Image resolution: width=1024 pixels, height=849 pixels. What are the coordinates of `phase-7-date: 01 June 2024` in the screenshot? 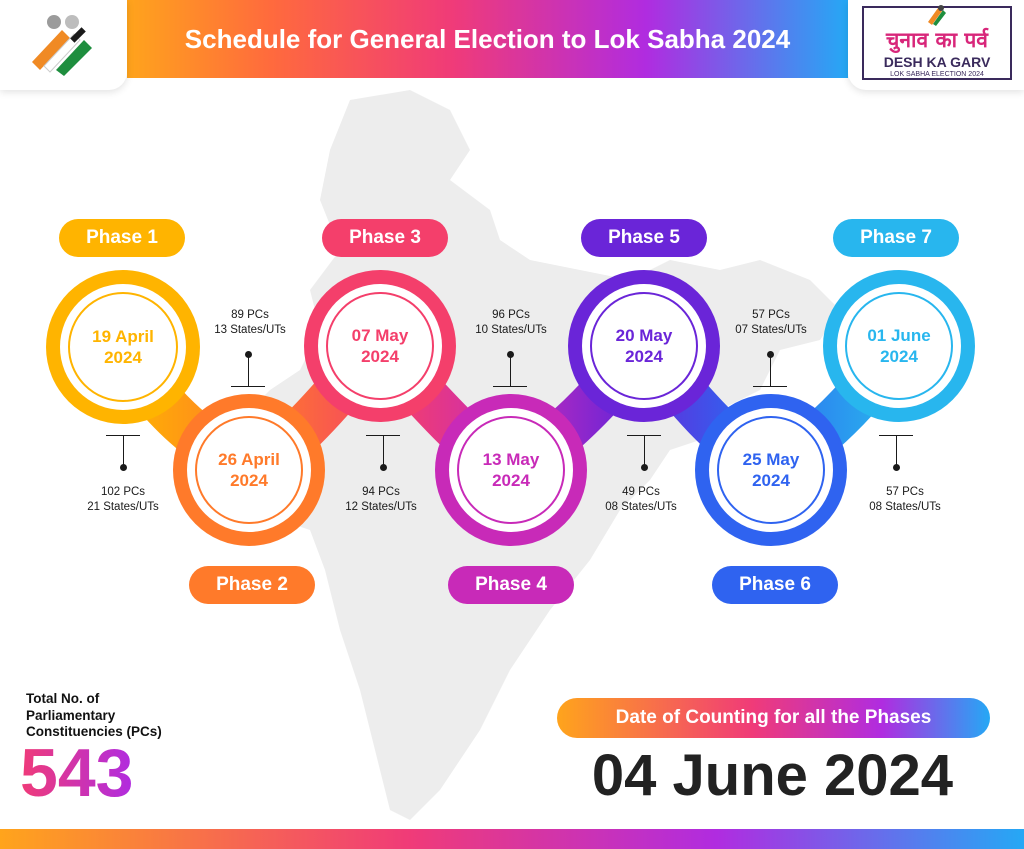 It's located at (899, 346).